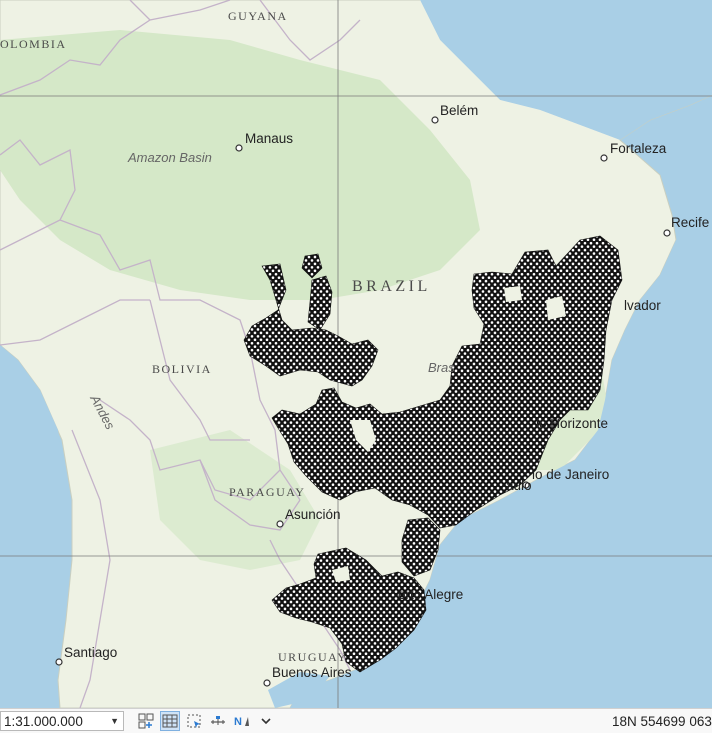  I want to click on coordinate-readout: 18N 554699 063, so click(662, 721).